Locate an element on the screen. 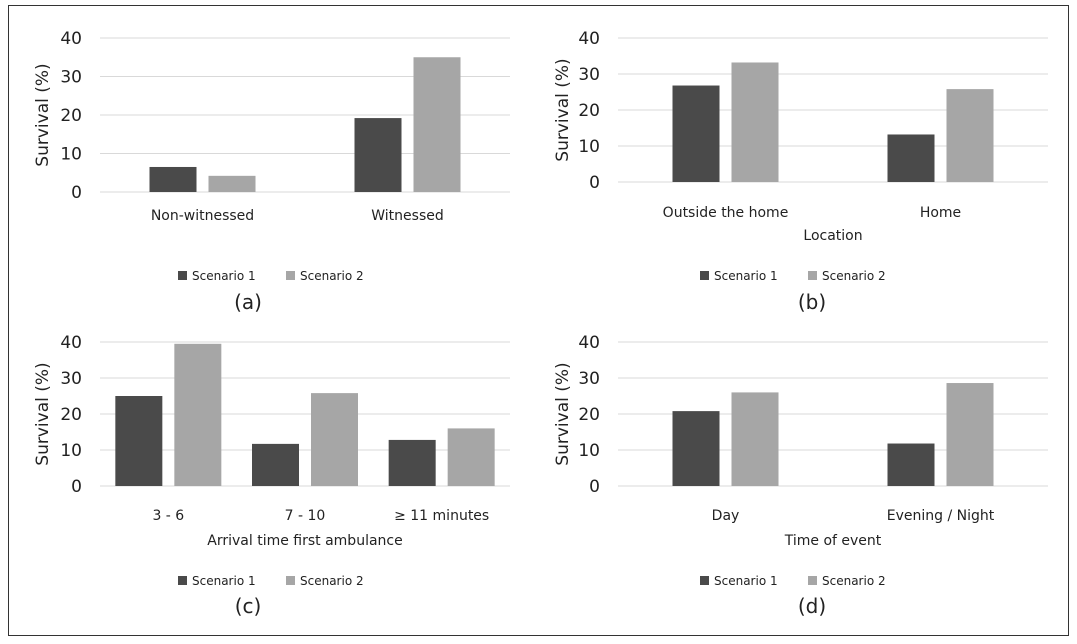  panel-a-category-label: Witnessed is located at coordinates (407, 216).